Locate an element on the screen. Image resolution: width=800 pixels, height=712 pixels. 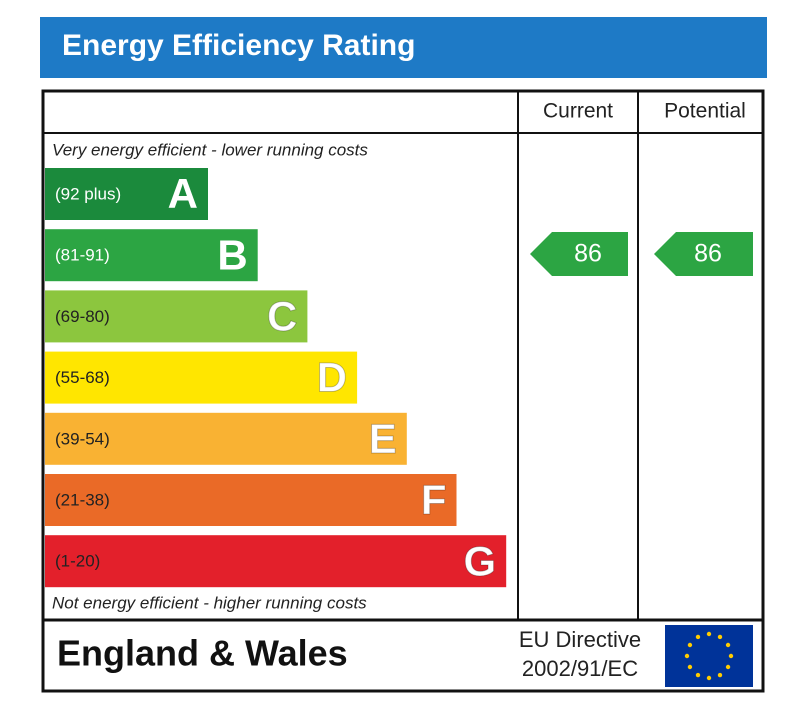
band-letter: E is located at coordinates (383, 438).